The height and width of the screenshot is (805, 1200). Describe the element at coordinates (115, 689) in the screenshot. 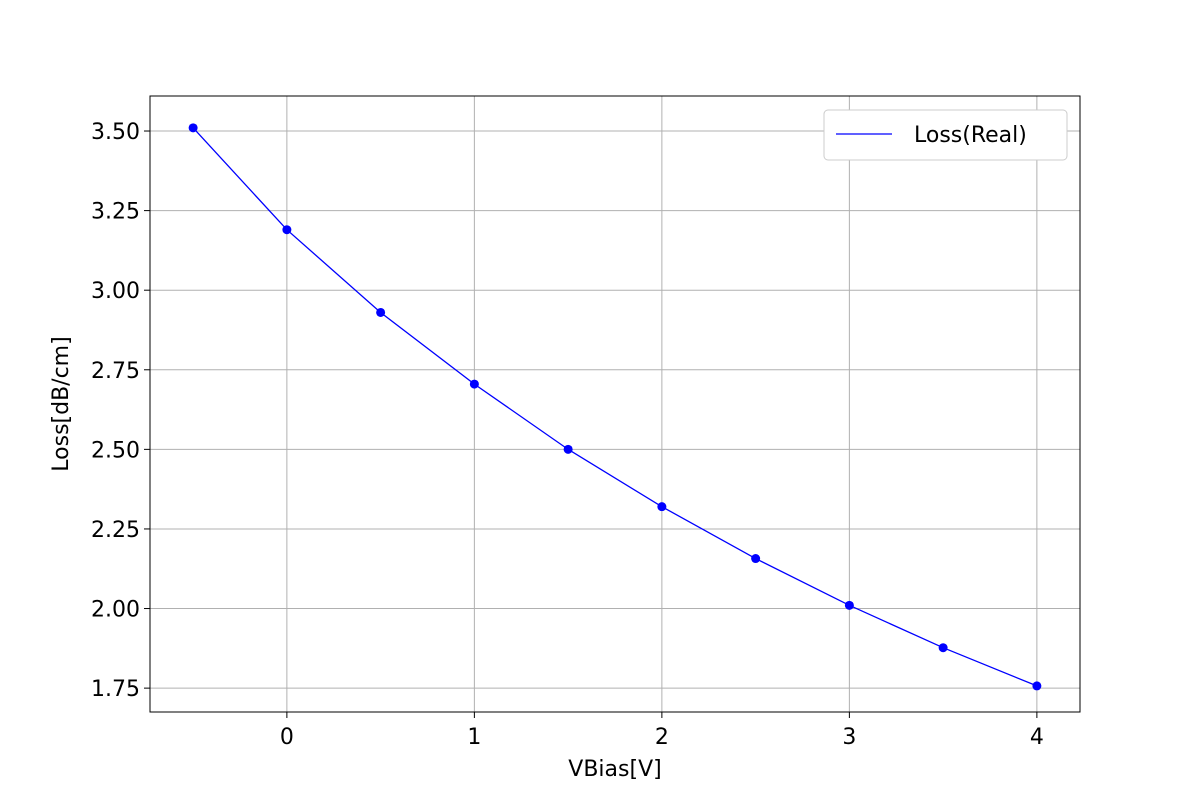

I see `y-tick-label: 1.75` at that location.